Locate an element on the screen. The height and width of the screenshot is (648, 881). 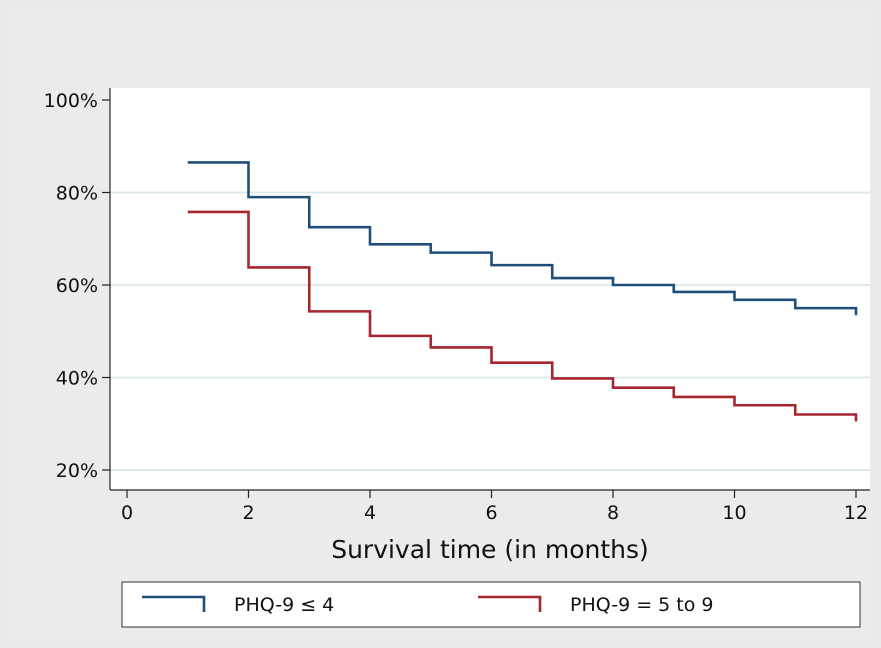
y-tick-label: 80% is located at coordinates (77, 194).